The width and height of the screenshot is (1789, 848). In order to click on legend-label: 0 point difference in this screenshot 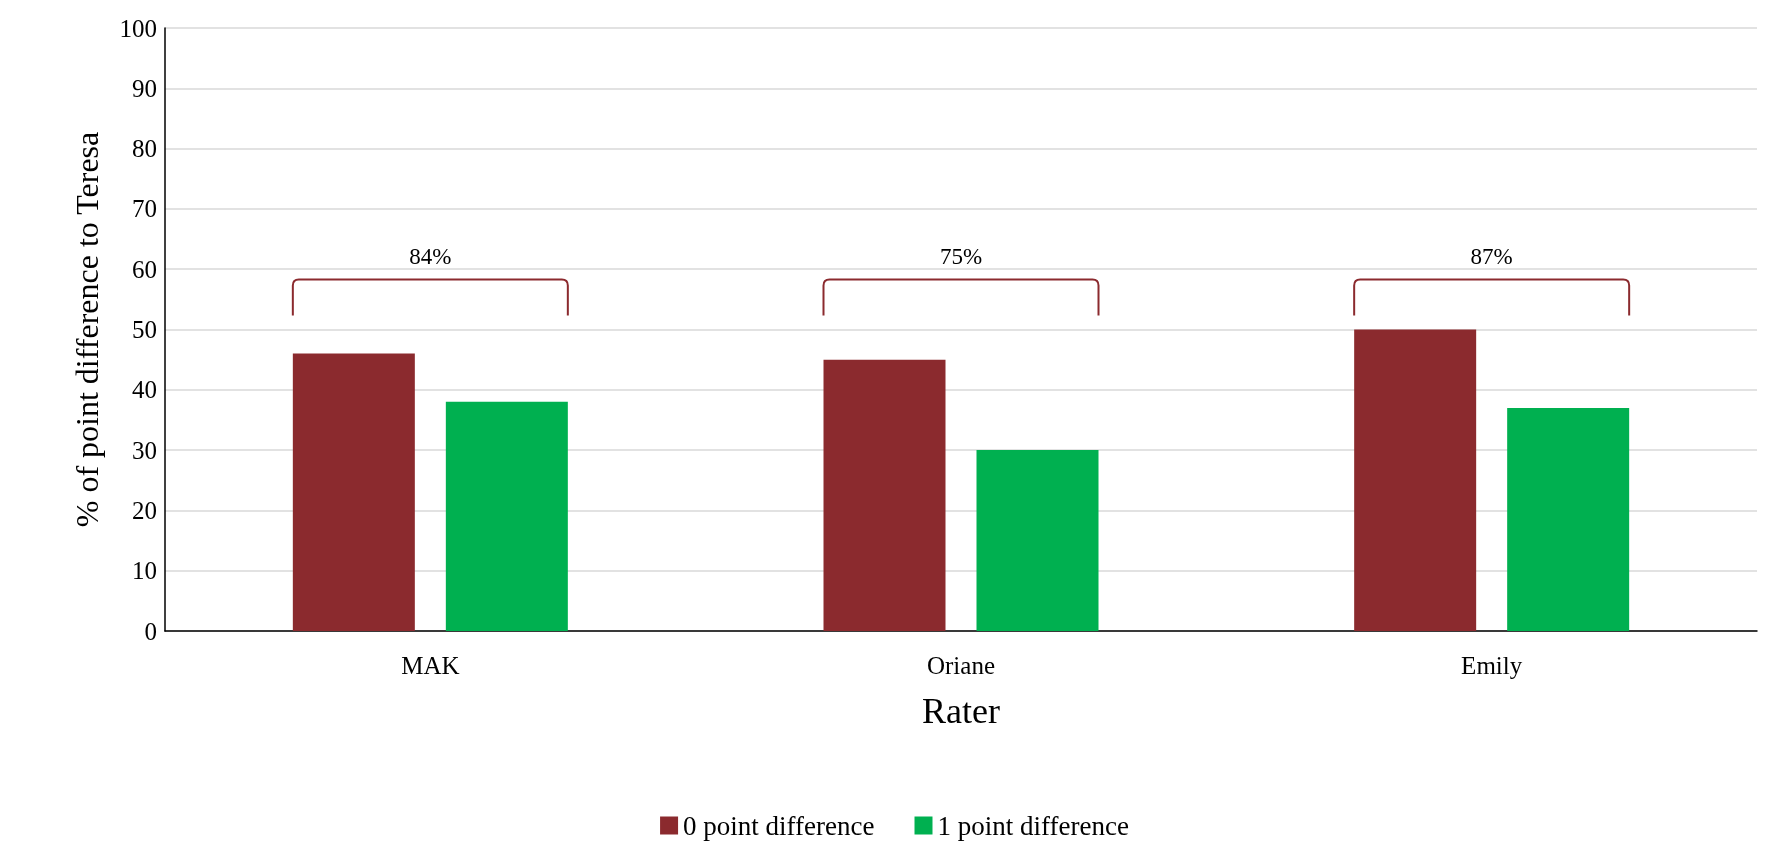, I will do `click(779, 825)`.